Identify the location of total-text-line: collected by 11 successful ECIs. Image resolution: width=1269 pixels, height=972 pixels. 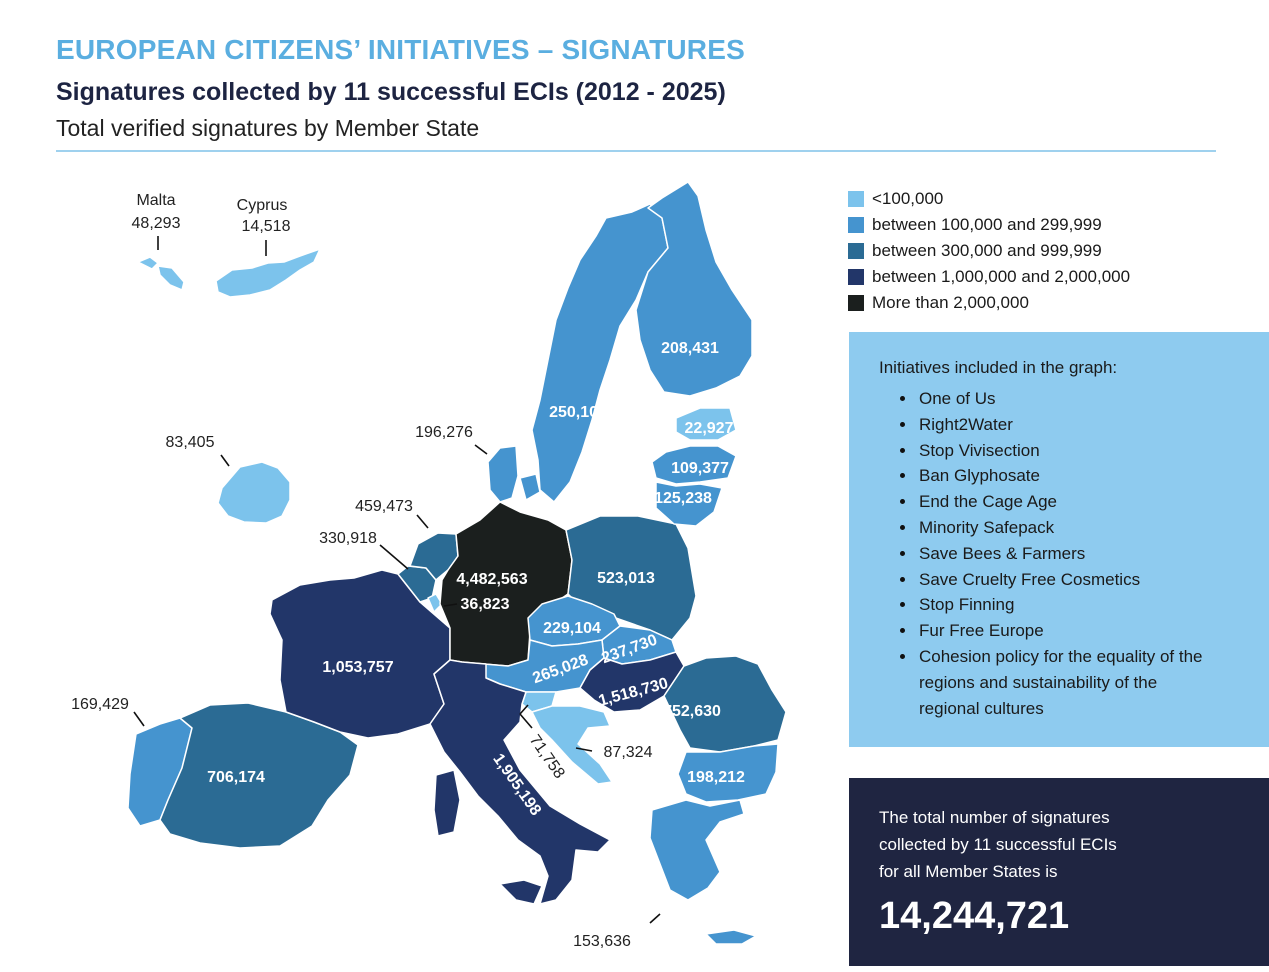
(998, 844).